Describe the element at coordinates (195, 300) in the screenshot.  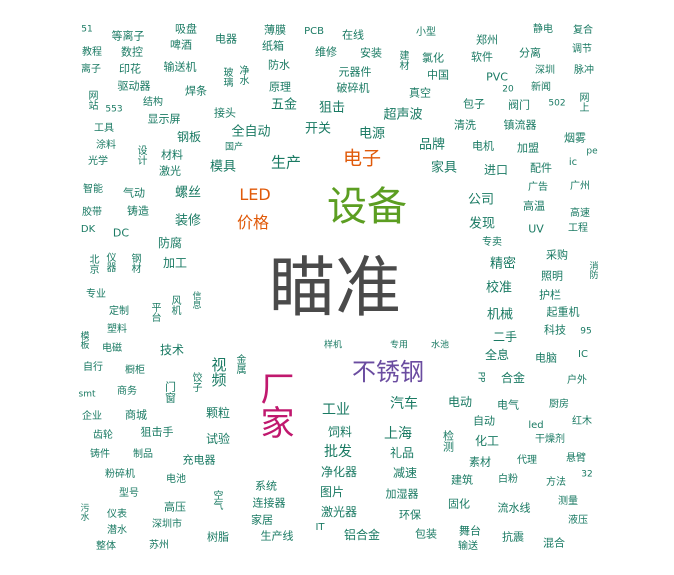
I see `word-115: 信息` at that location.